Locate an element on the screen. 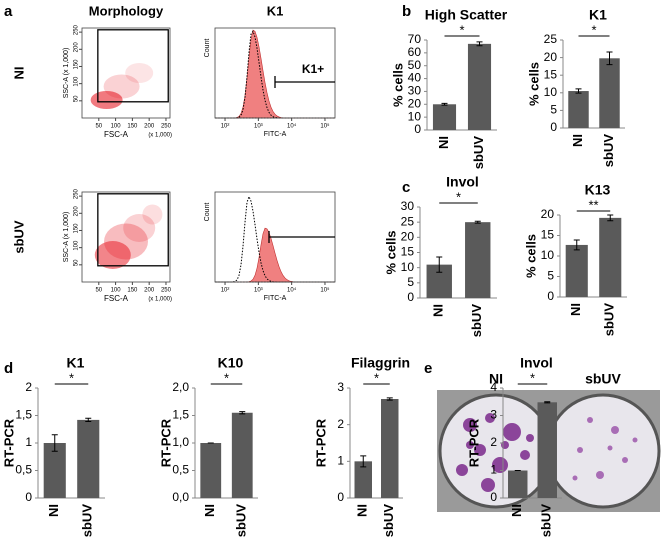  y-tick-label: 3 is located at coordinates (493, 415).